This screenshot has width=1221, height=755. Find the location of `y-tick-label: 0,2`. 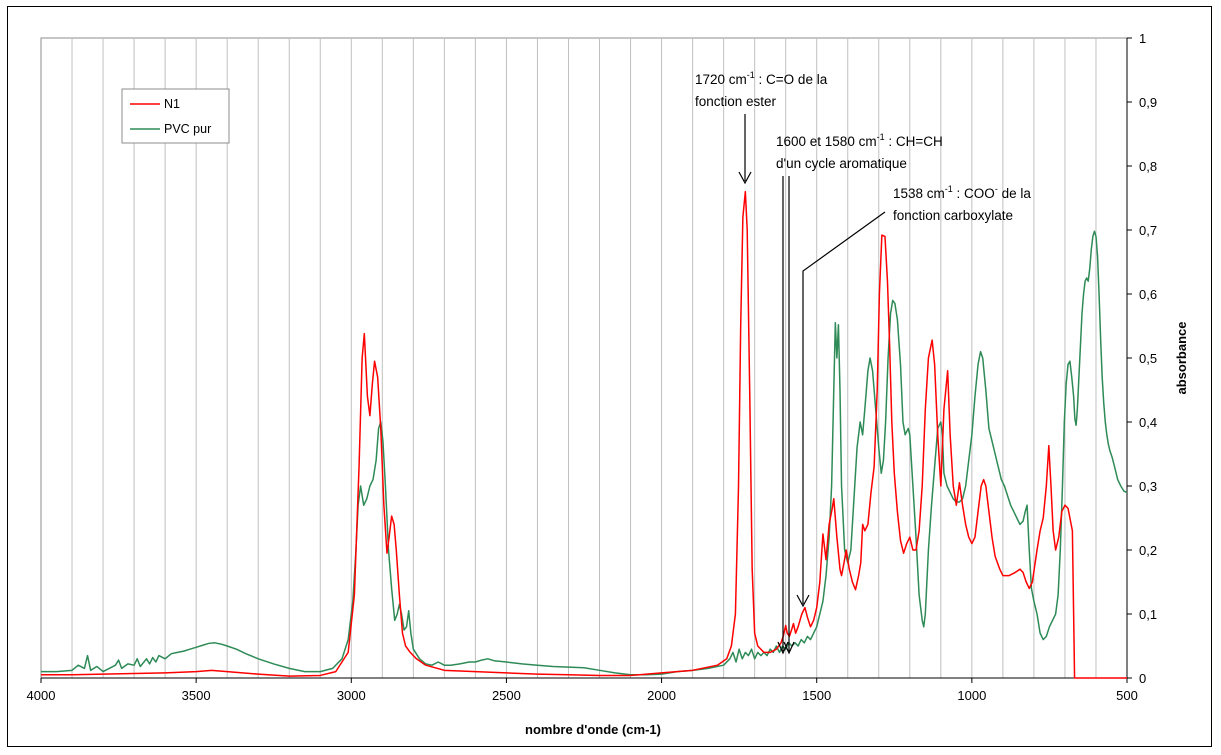

y-tick-label: 0,2 is located at coordinates (1148, 550).